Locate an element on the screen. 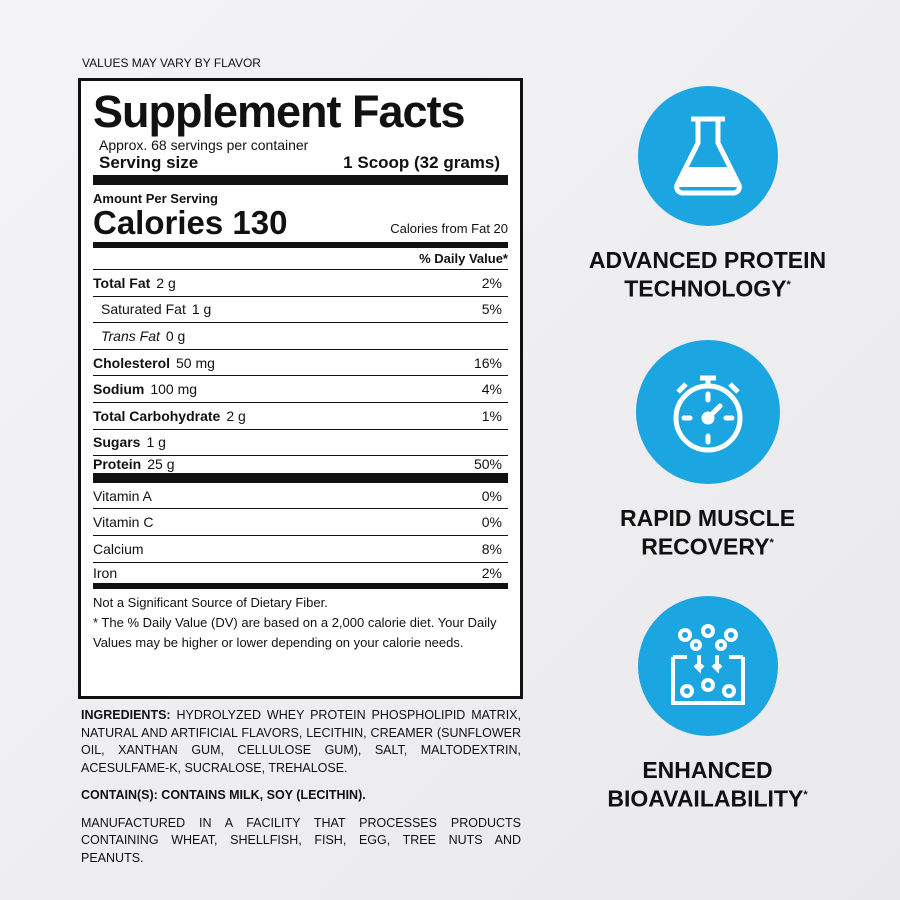 The width and height of the screenshot is (900, 900). calories-row: Calories 130 Calories from Fat 20 is located at coordinates (300, 227).